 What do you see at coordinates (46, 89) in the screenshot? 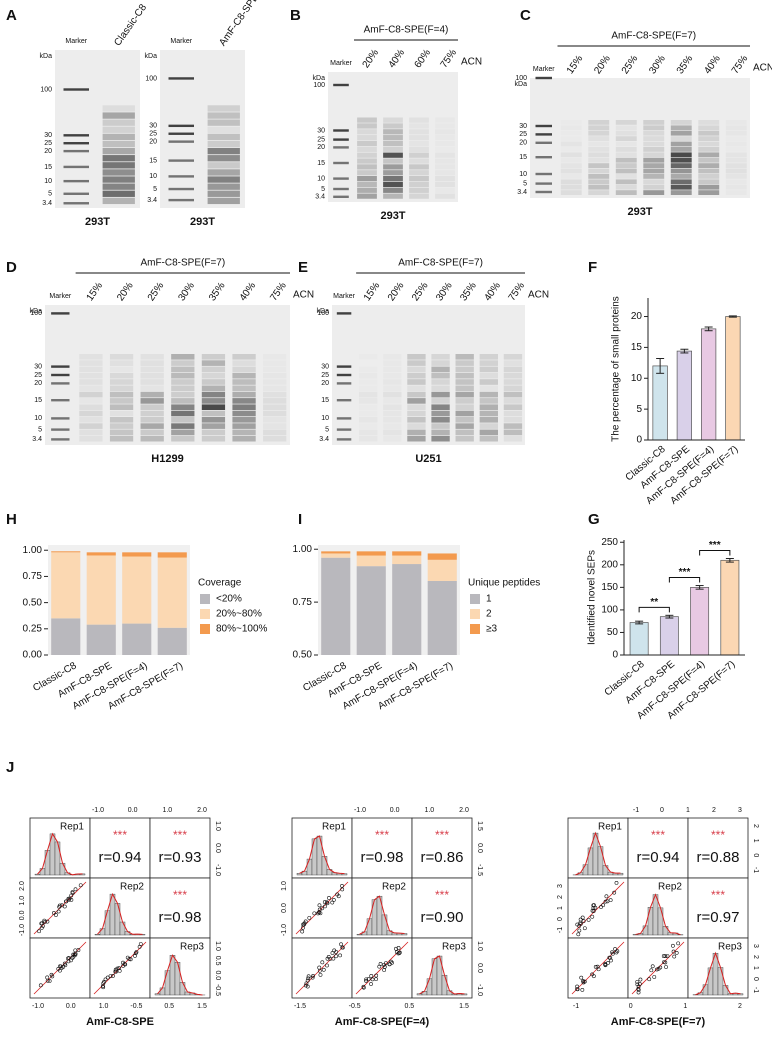
I see `marker-label: 100` at bounding box center [46, 89].